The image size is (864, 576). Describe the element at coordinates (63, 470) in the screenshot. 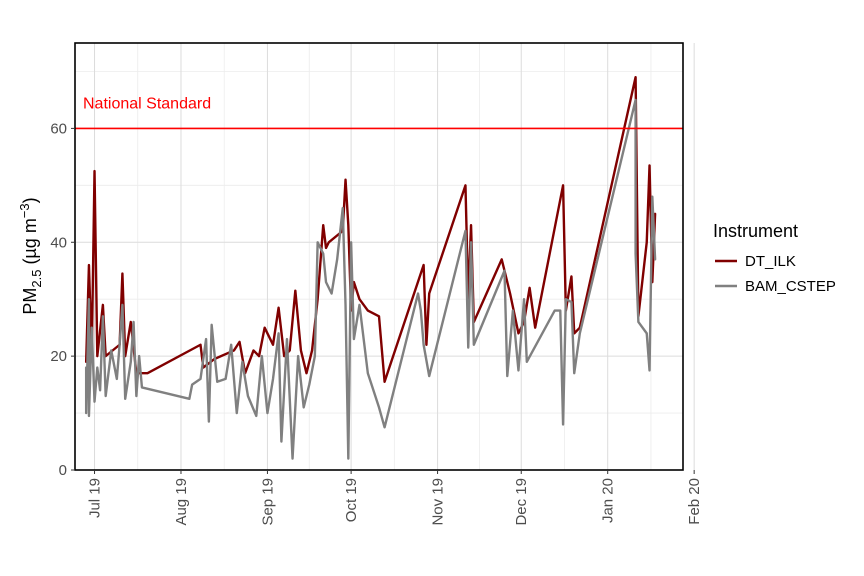

I see `y-tick-label: 0` at that location.